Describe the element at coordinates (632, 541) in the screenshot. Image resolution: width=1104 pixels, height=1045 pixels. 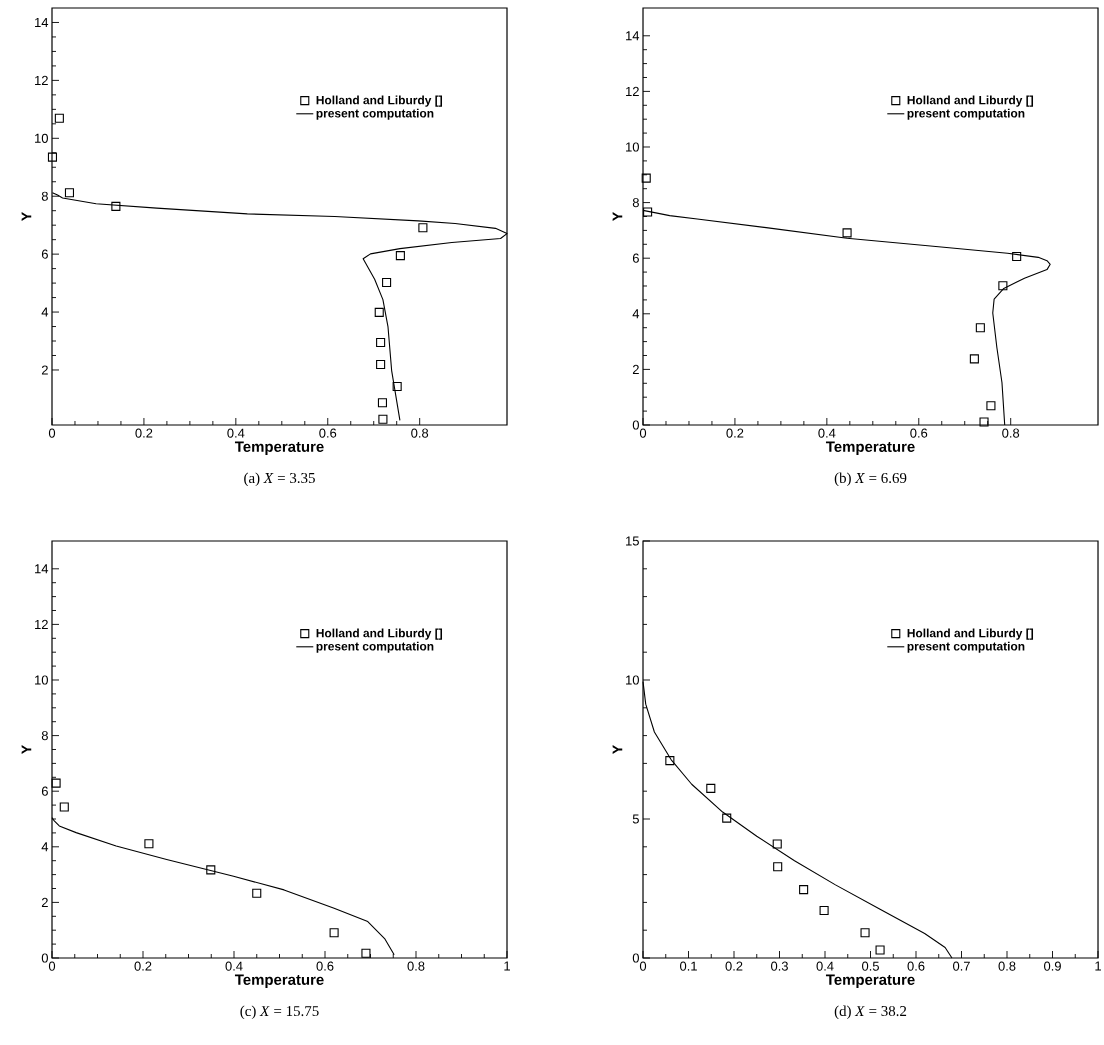
I see `y-tick-label: 15` at that location.